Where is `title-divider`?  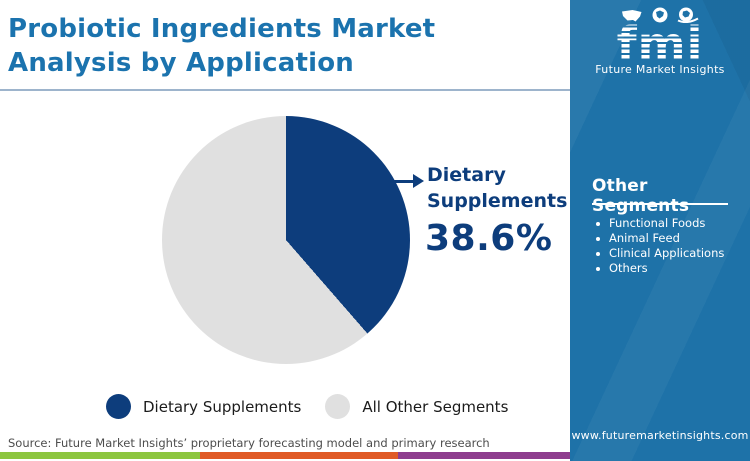 title-divider is located at coordinates (285, 90).